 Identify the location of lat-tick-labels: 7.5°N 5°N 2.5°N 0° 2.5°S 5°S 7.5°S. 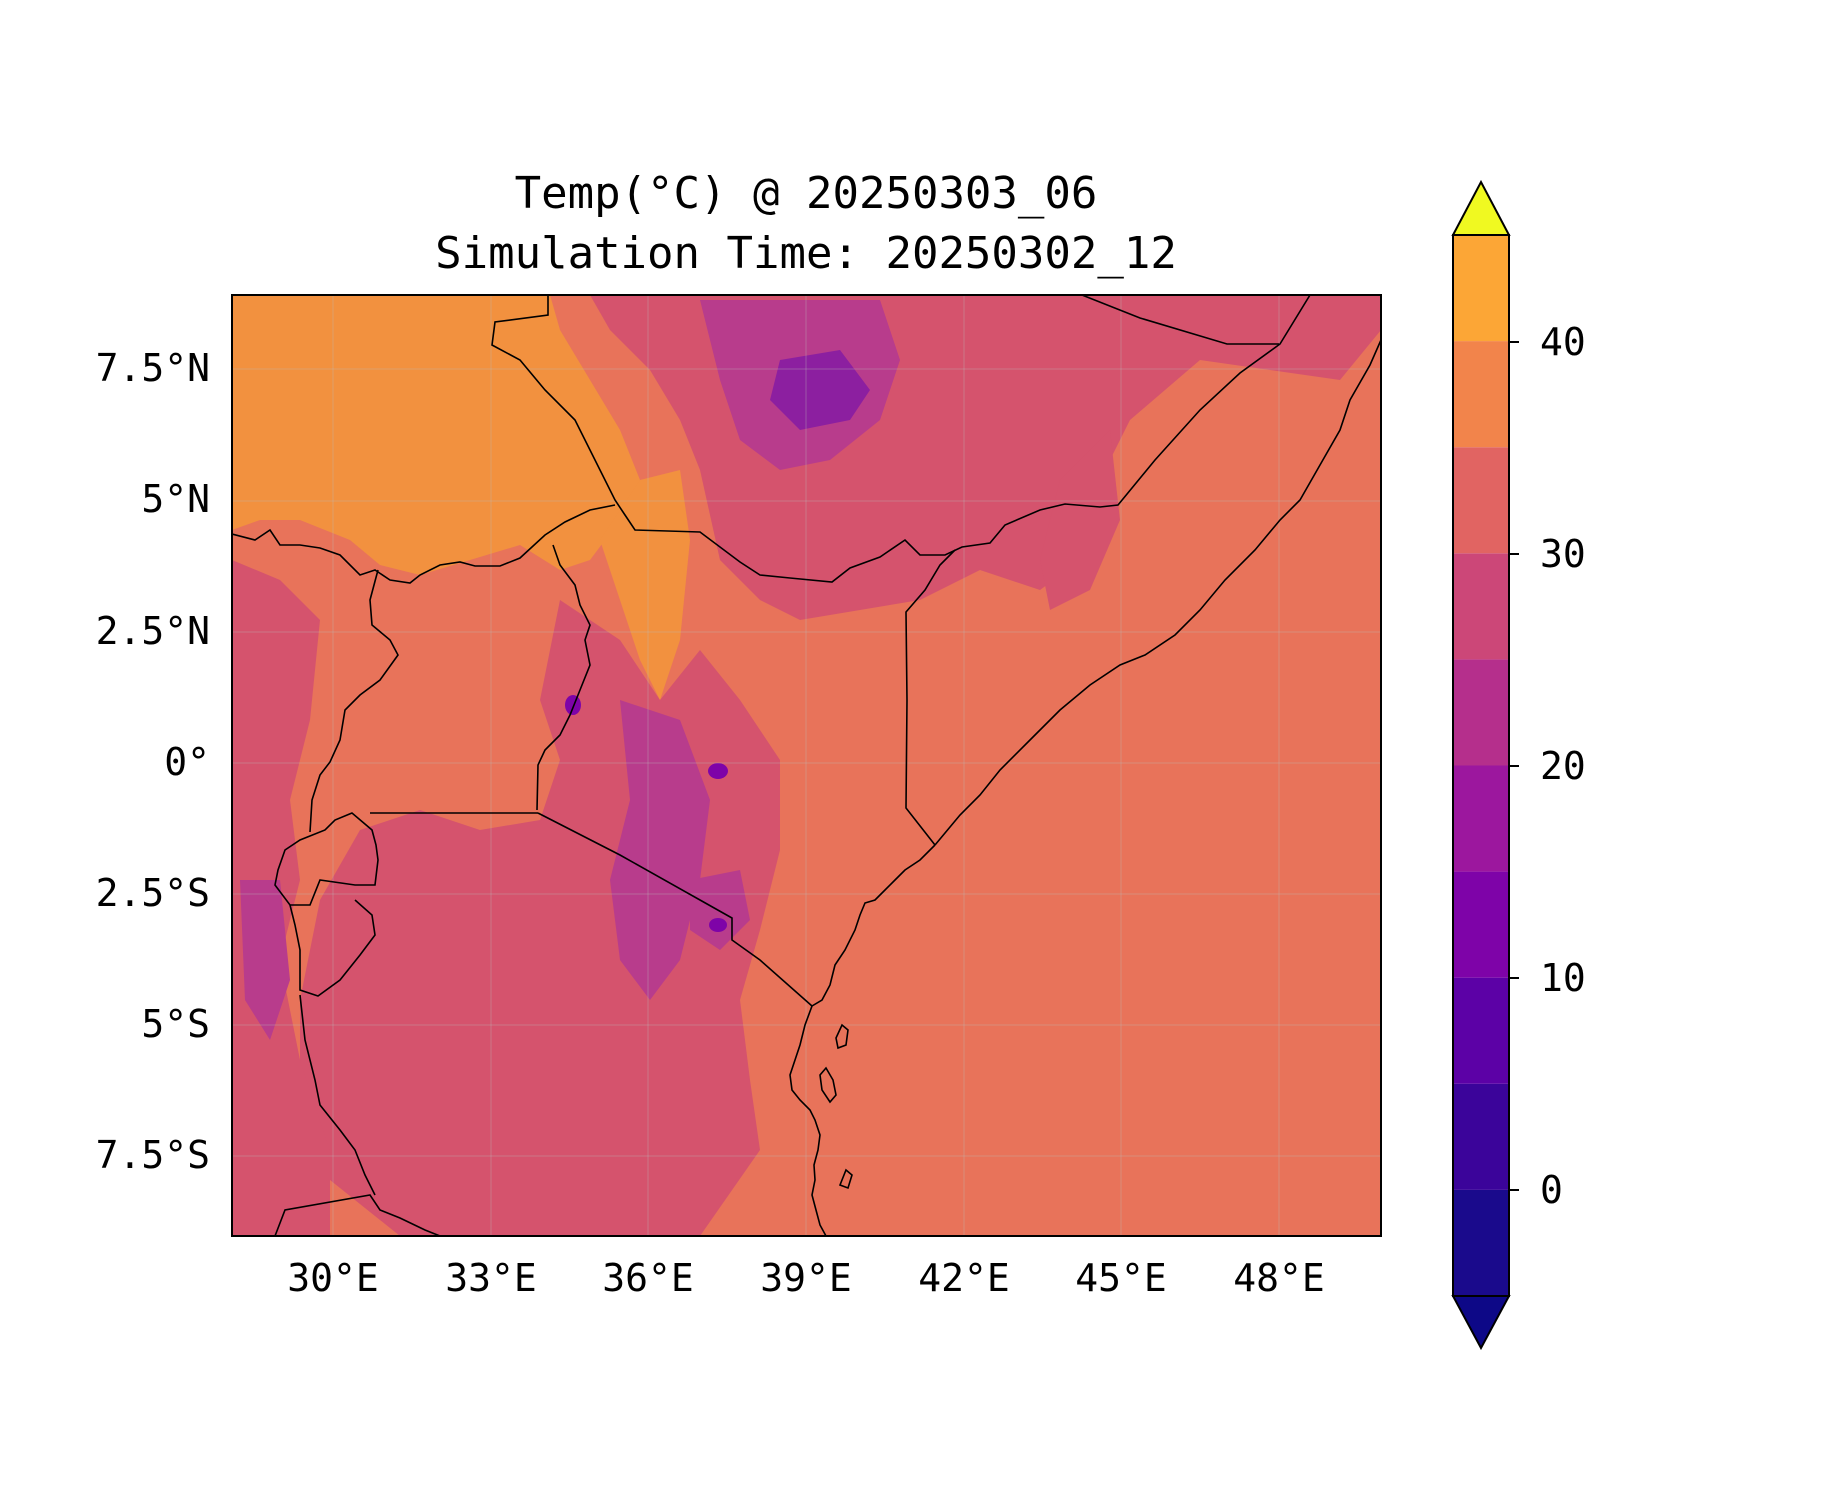
(153, 761).